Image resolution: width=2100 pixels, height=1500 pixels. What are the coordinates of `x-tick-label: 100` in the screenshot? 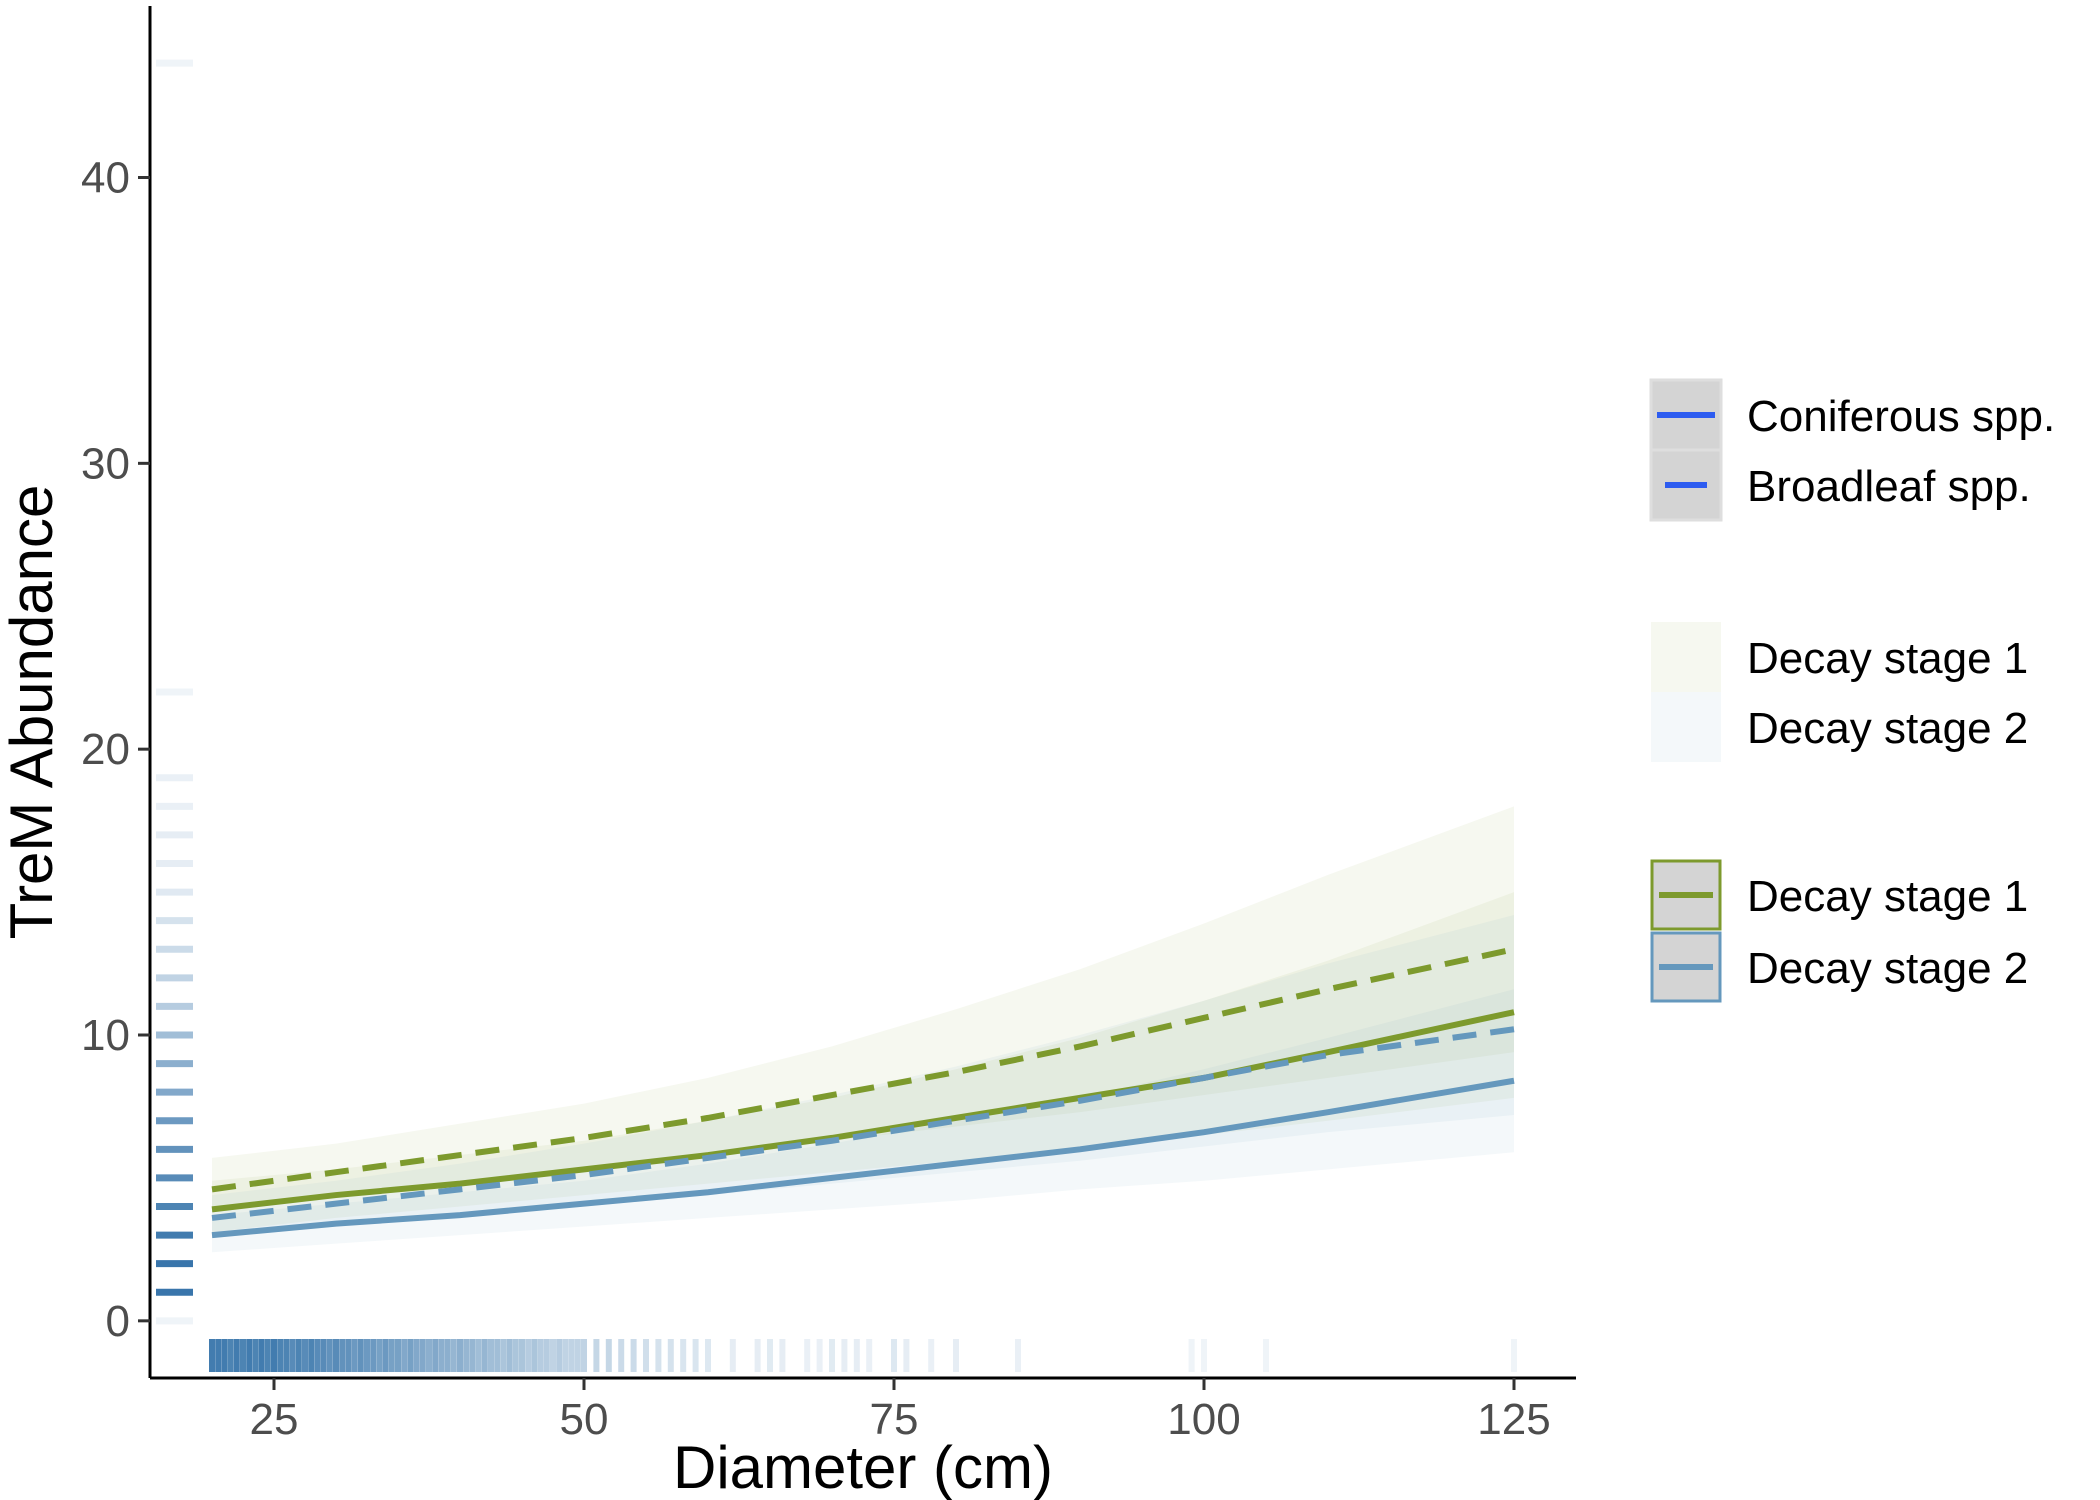 It's located at (1203, 1419).